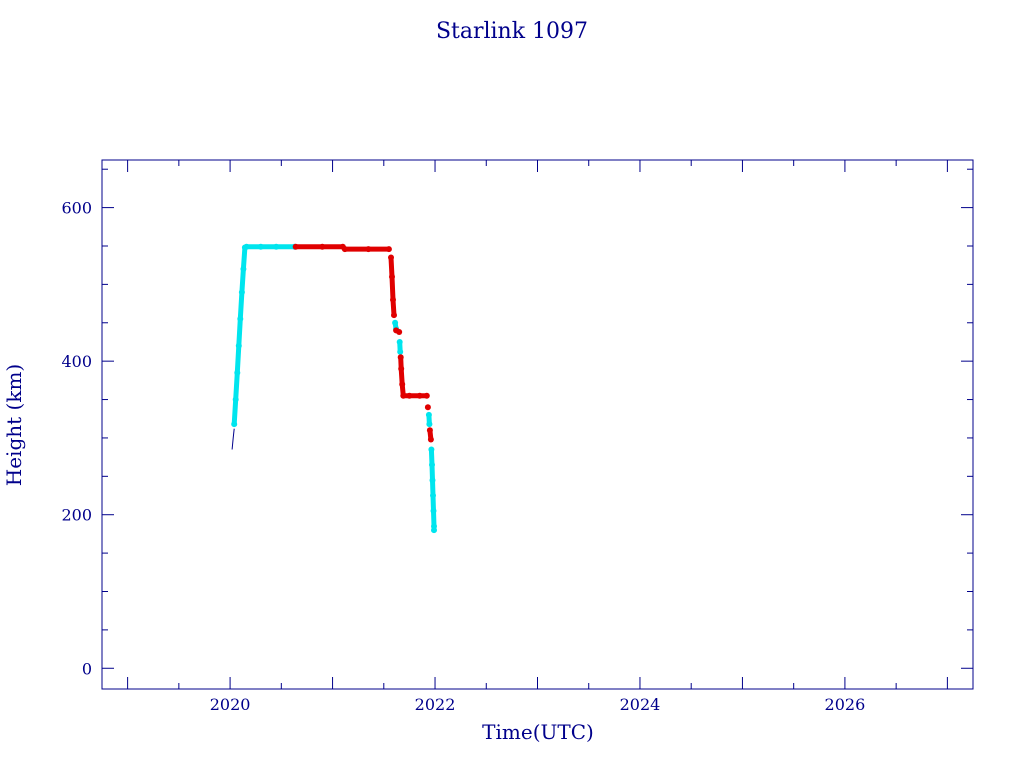 The width and height of the screenshot is (1024, 768). What do you see at coordinates (87, 668) in the screenshot?
I see `y-tick-label: 0` at bounding box center [87, 668].